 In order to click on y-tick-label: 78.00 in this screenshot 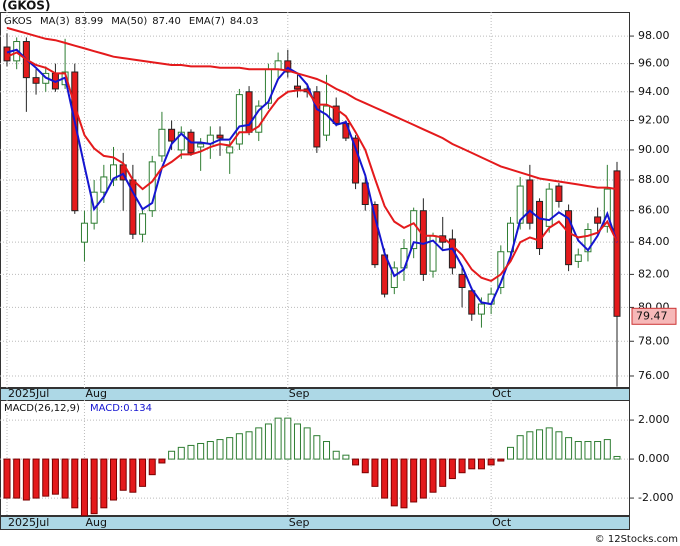, I will do `click(654, 340)`.